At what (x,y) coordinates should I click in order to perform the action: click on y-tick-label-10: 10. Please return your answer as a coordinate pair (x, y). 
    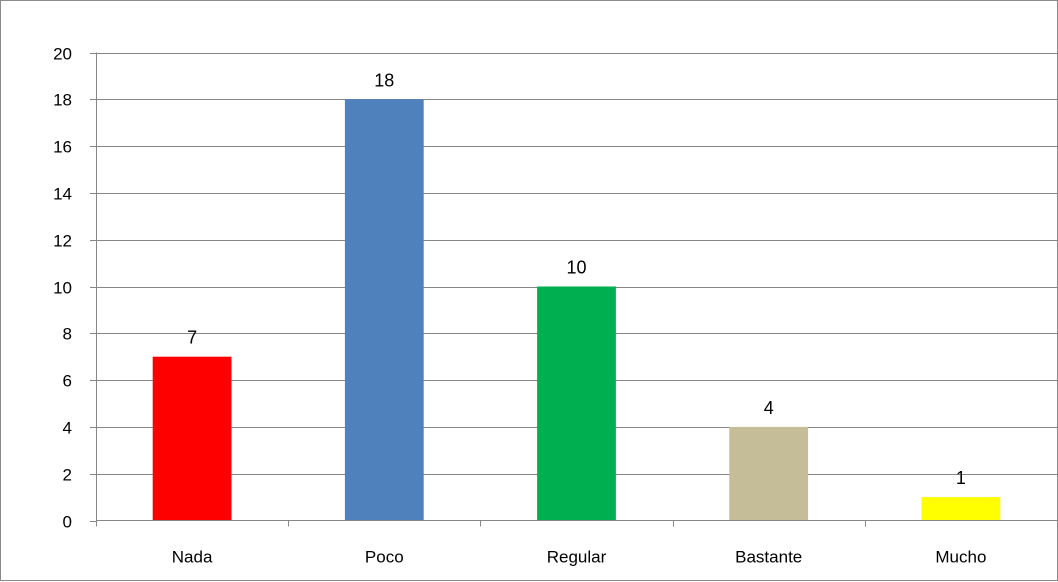
    Looking at the image, I should click on (62, 288).